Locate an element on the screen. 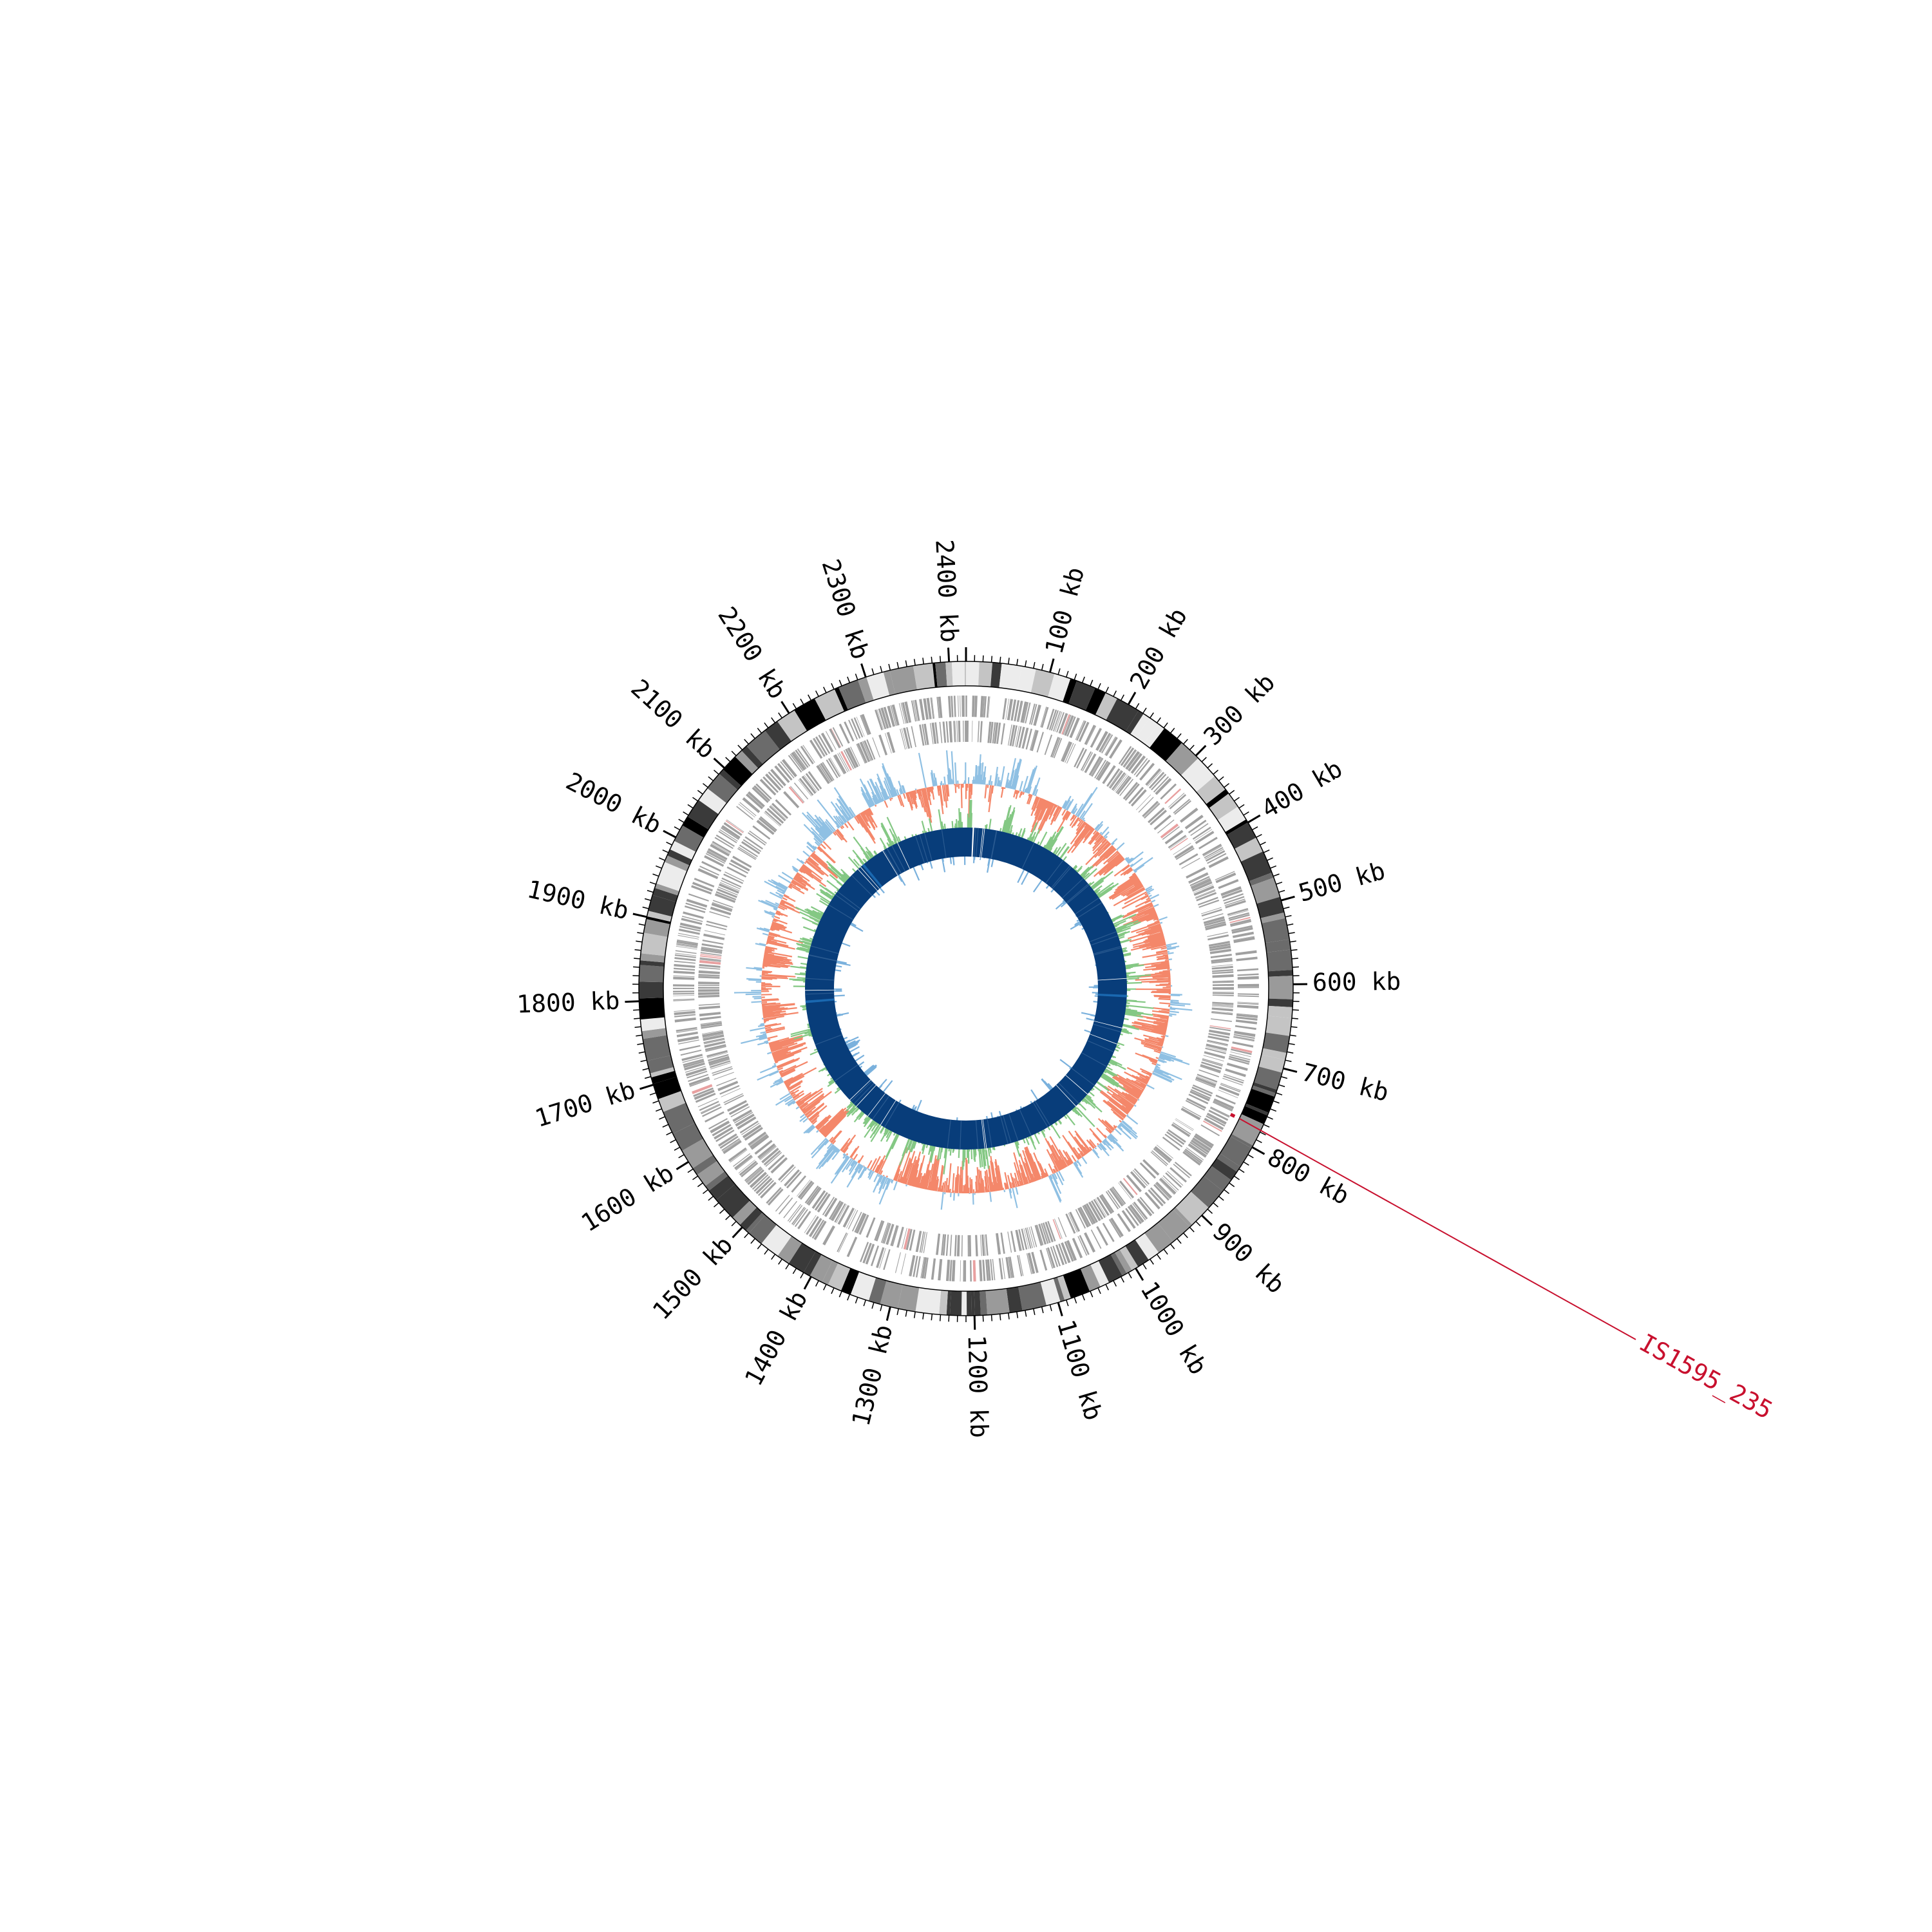  contig-track is located at coordinates (966, 988).